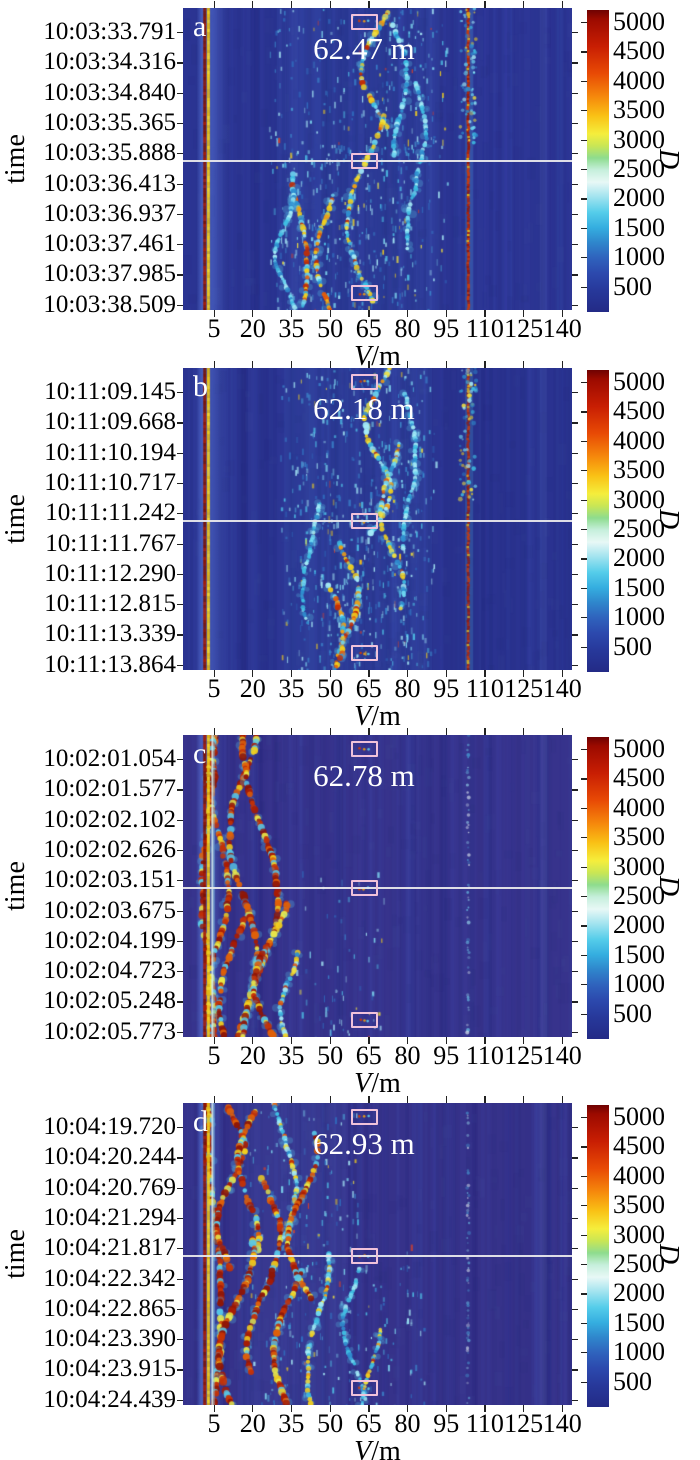 This screenshot has width=700, height=1460. What do you see at coordinates (109, 244) in the screenshot?
I see `time-tick-label: 10:03:37.461` at bounding box center [109, 244].